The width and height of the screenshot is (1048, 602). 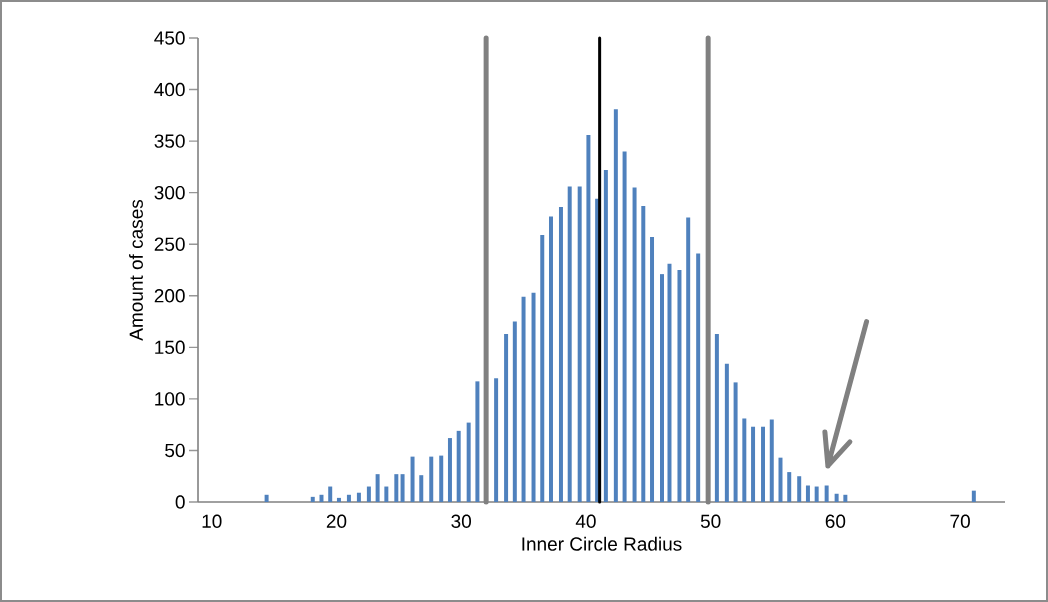 I want to click on y-tick-label: 150, so click(x=170, y=347).